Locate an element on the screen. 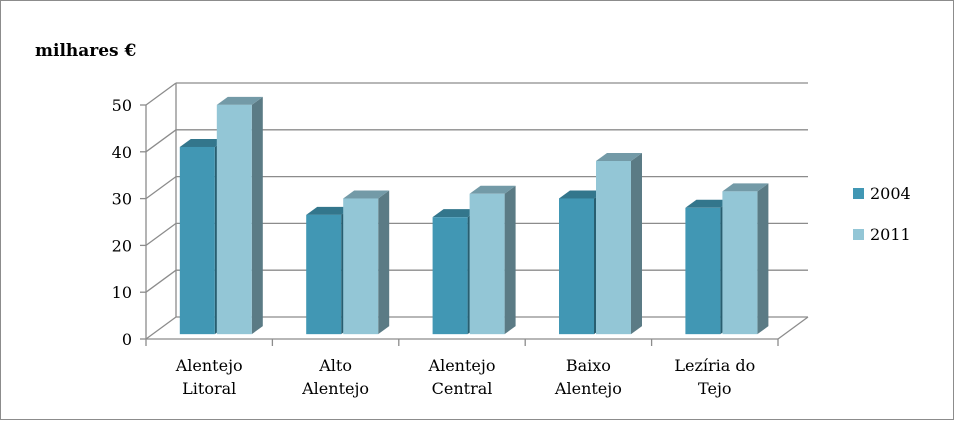 The width and height of the screenshot is (954, 421). category-label: Alto is located at coordinates (335, 365).